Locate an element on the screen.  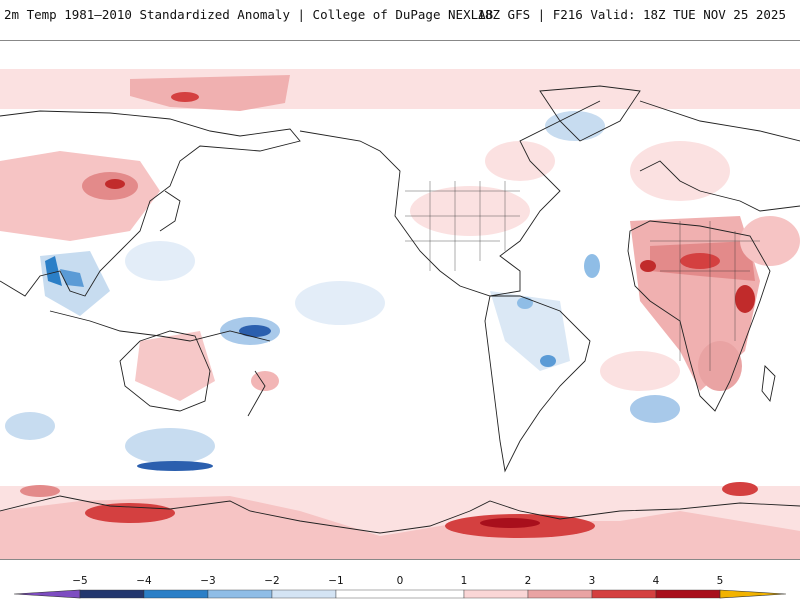
south-america-coastline is located at coordinates (537, 384).